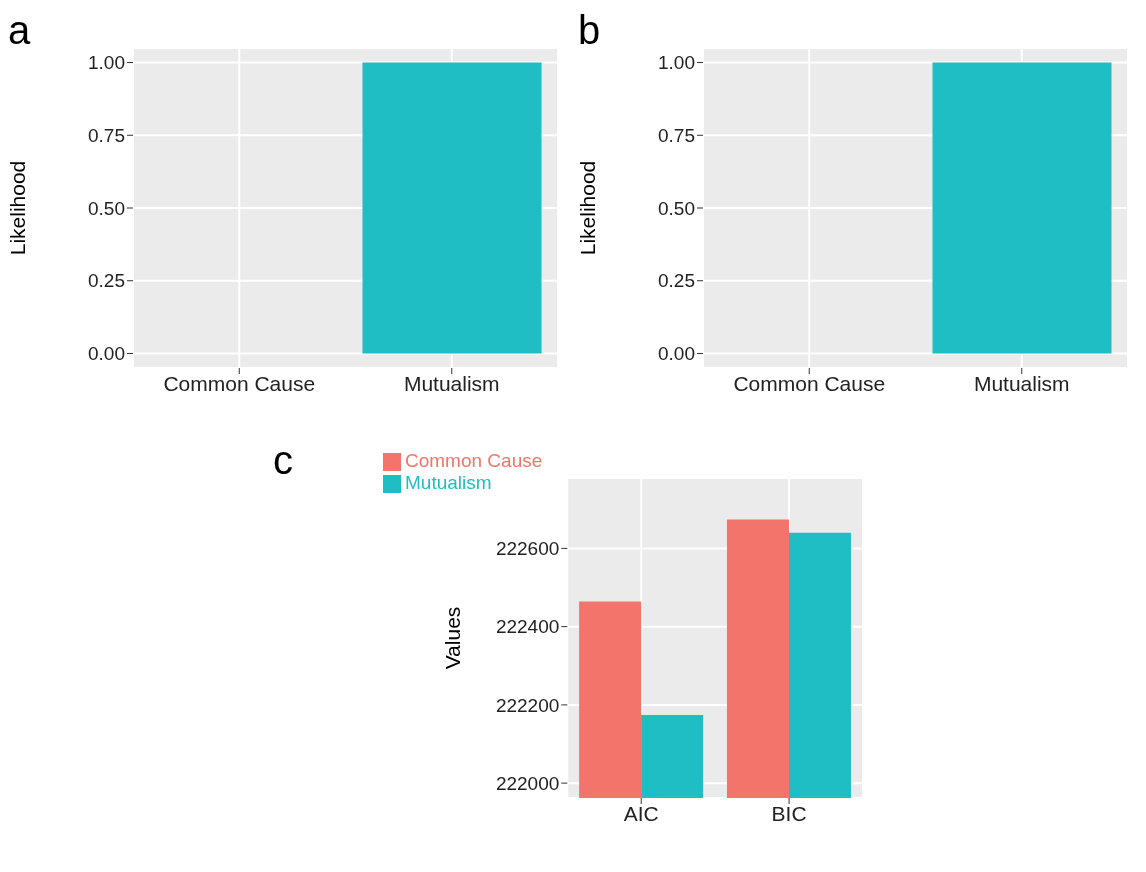 The height and width of the screenshot is (872, 1146). What do you see at coordinates (474, 460) in the screenshot?
I see `legend-label: Common Cause` at bounding box center [474, 460].